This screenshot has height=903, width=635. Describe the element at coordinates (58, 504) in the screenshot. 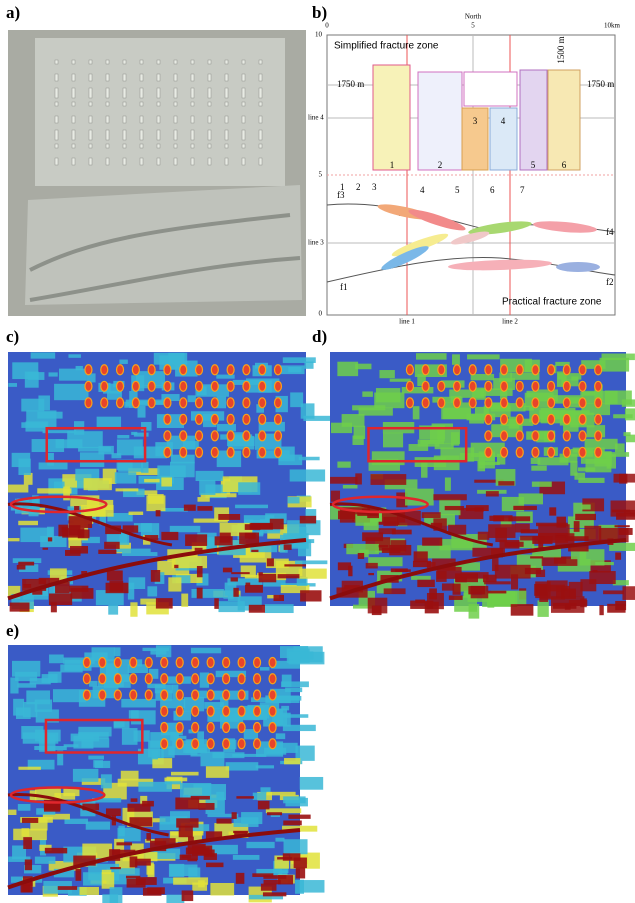

I see `highlight-ellipse` at that location.